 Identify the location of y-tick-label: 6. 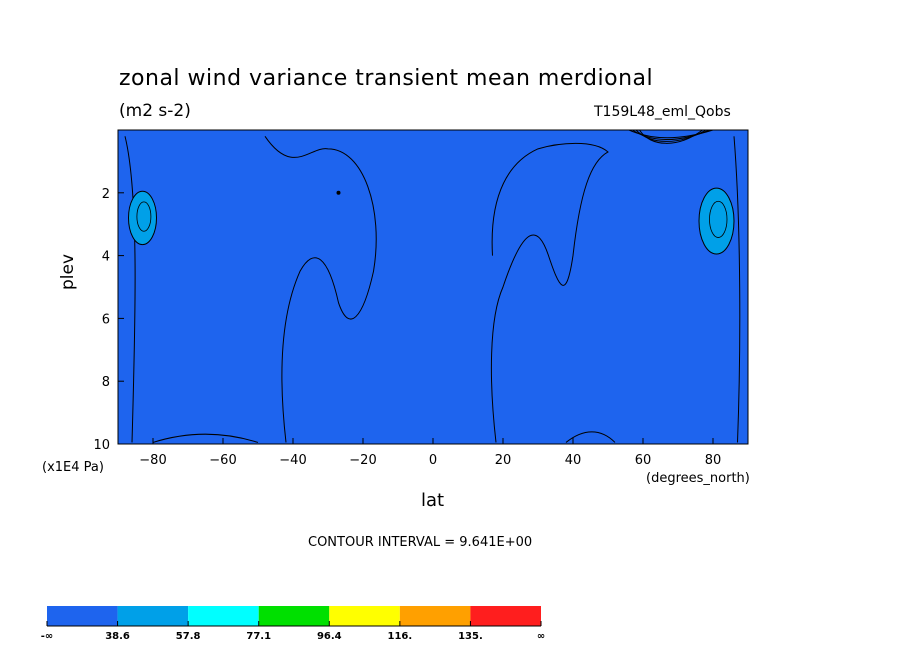
(106, 319).